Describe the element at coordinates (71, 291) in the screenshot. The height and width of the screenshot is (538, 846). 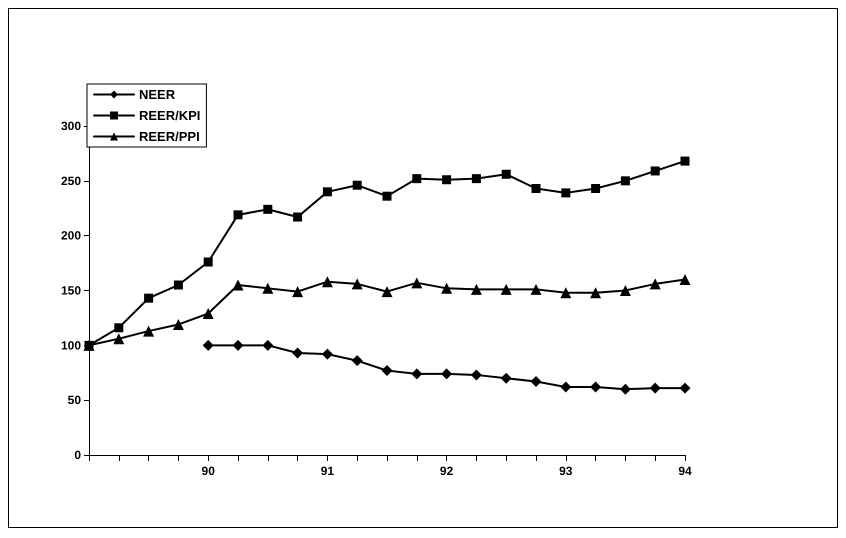
I see `y-tick-label: 150` at that location.